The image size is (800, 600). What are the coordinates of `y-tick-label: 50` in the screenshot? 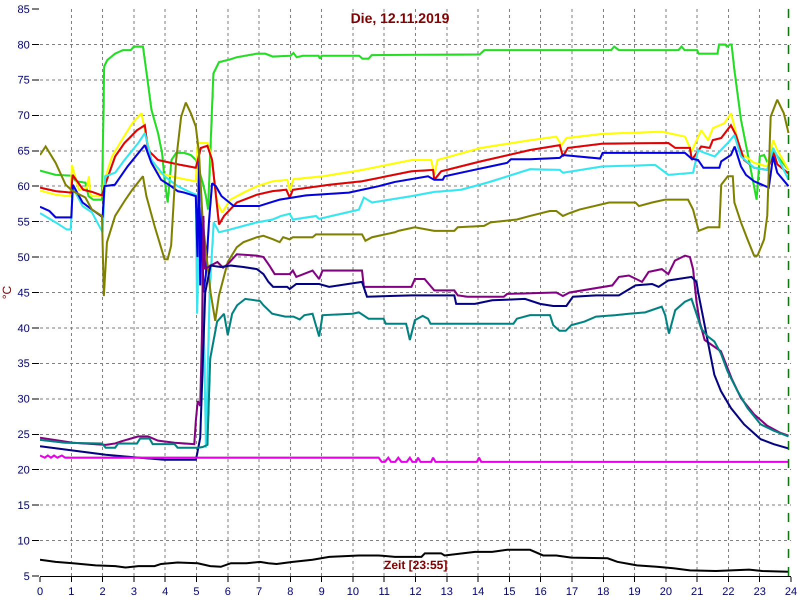 It's located at (24, 258).